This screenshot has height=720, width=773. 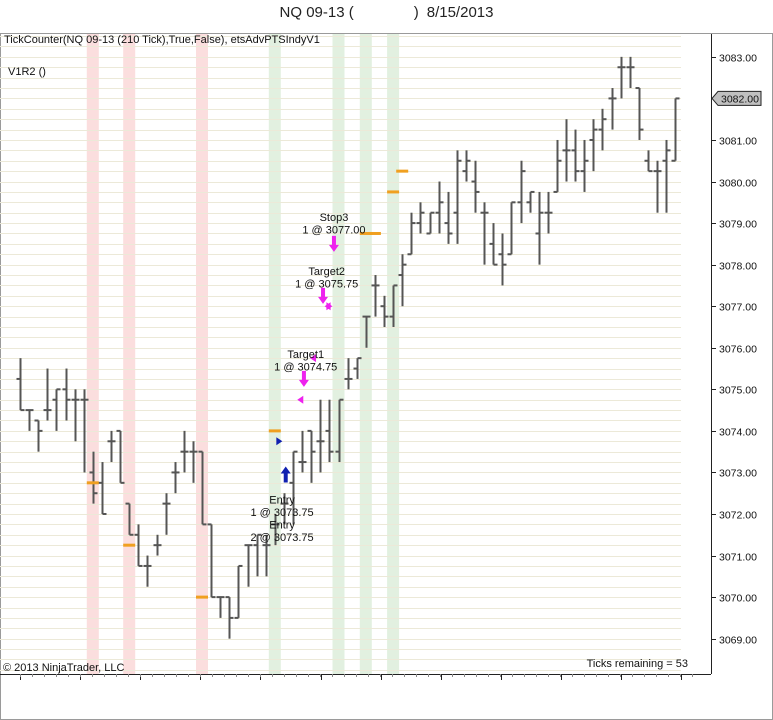 What do you see at coordinates (738, 474) in the screenshot?
I see `y-tick-label: 3073.00` at bounding box center [738, 474].